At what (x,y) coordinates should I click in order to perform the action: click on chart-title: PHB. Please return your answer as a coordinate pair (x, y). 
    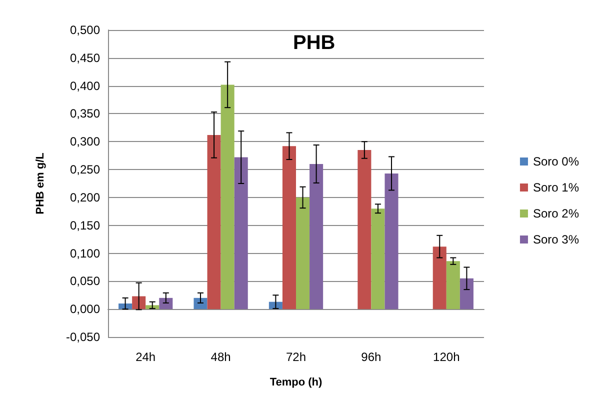
    Looking at the image, I should click on (314, 43).